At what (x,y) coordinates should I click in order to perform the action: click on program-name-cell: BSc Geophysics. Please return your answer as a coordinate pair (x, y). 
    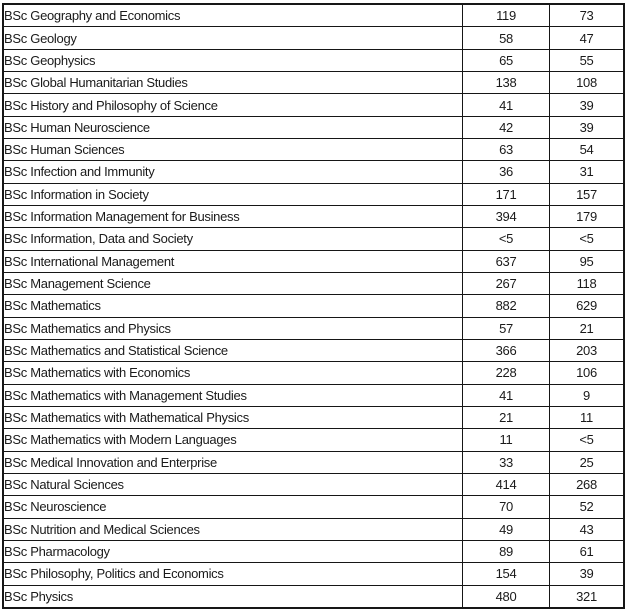
    Looking at the image, I should click on (232, 60).